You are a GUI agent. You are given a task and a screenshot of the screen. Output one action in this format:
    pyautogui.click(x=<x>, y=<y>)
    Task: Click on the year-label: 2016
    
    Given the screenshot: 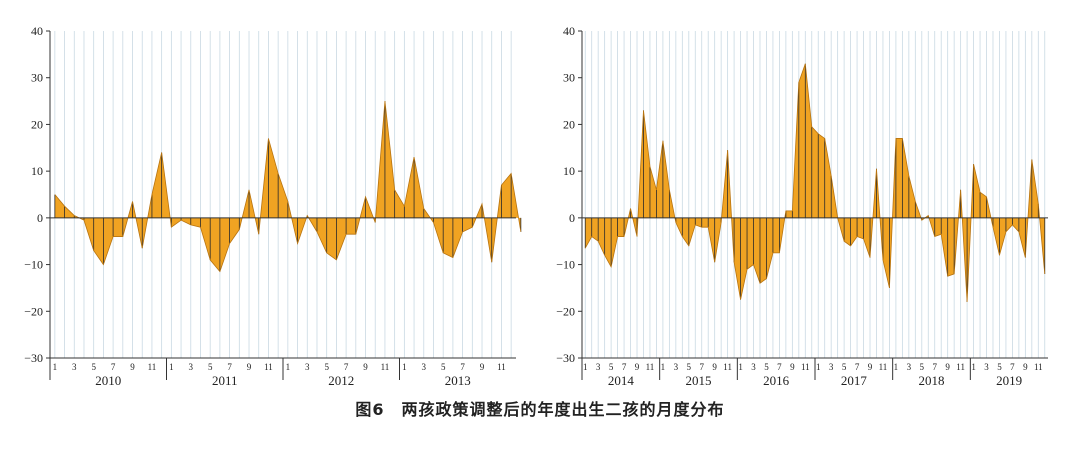 What is the action you would take?
    pyautogui.click(x=776, y=380)
    